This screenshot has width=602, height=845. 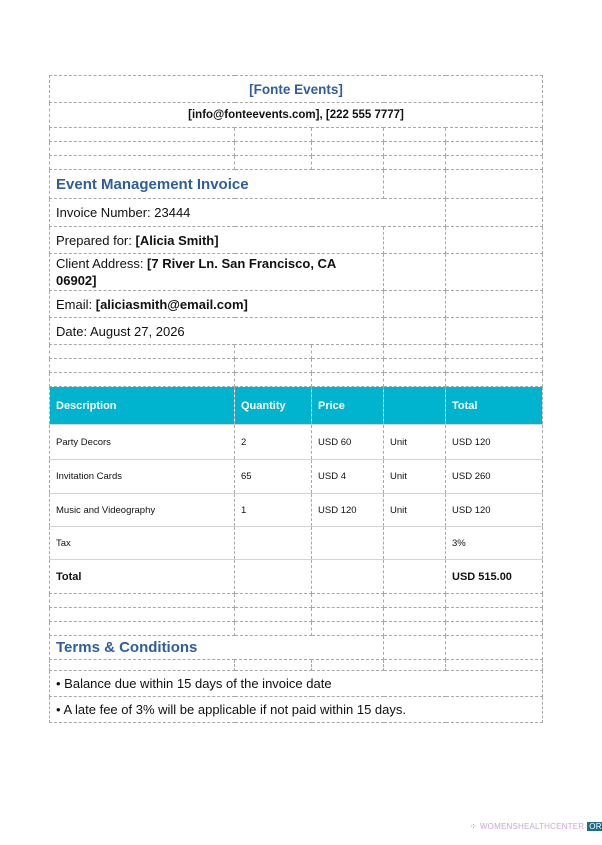 I want to click on cell: Invitation Cards, so click(x=142, y=476).